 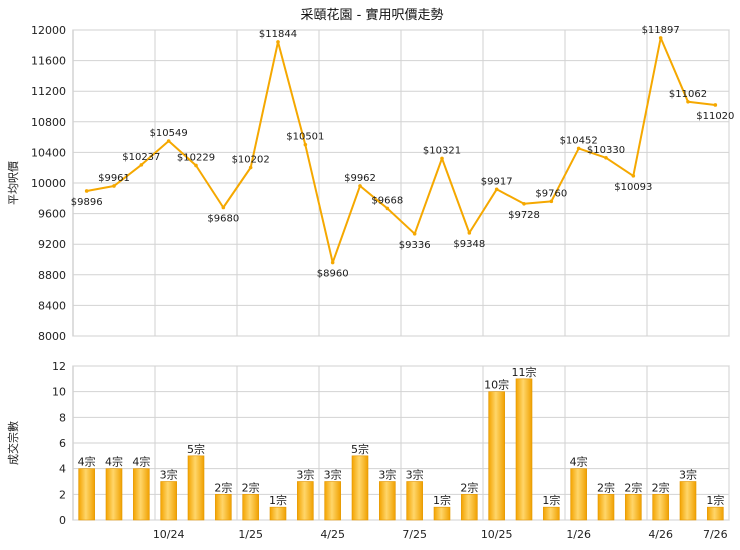 I want to click on price-data-label: $10237, so click(x=141, y=157).